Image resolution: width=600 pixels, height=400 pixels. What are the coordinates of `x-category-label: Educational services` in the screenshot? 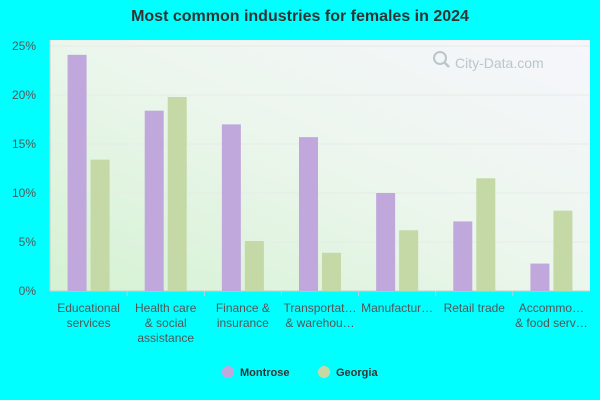 It's located at (88, 315).